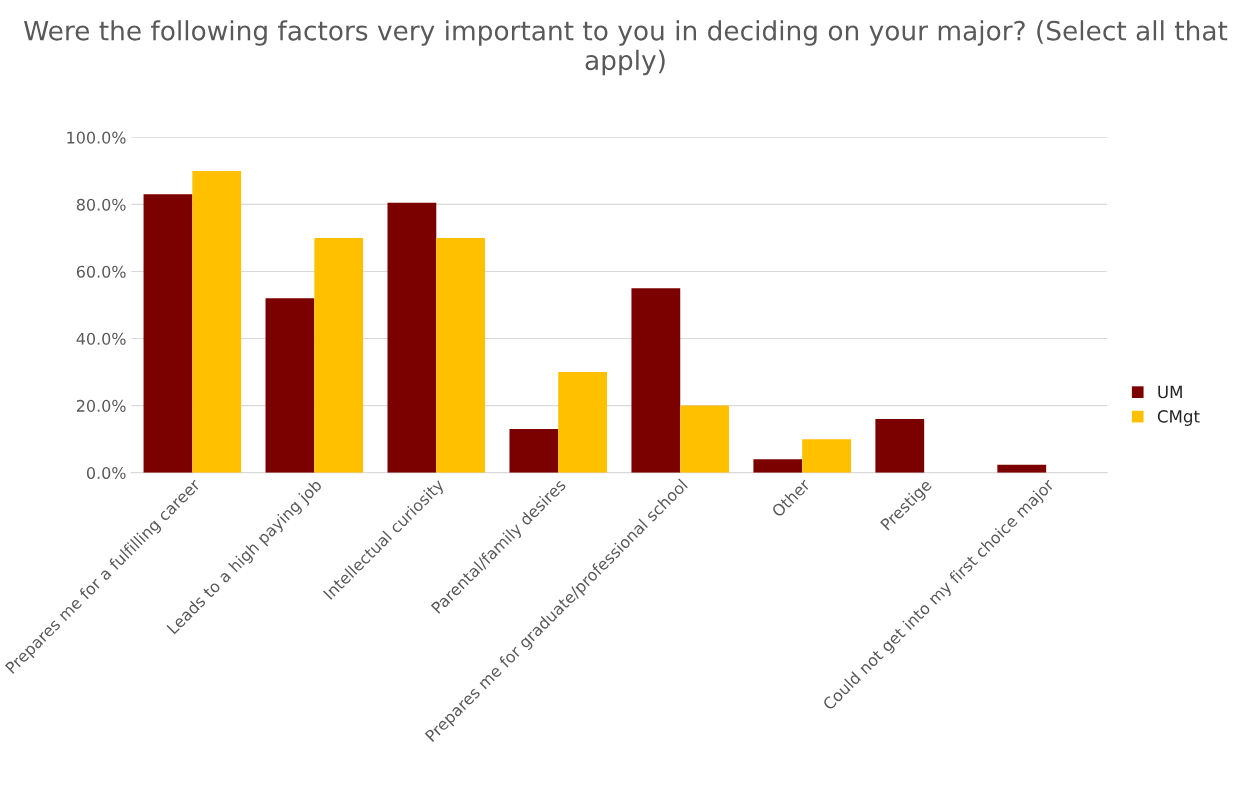  What do you see at coordinates (96, 137) in the screenshot?
I see `y-tick-label: 100.0%` at bounding box center [96, 137].